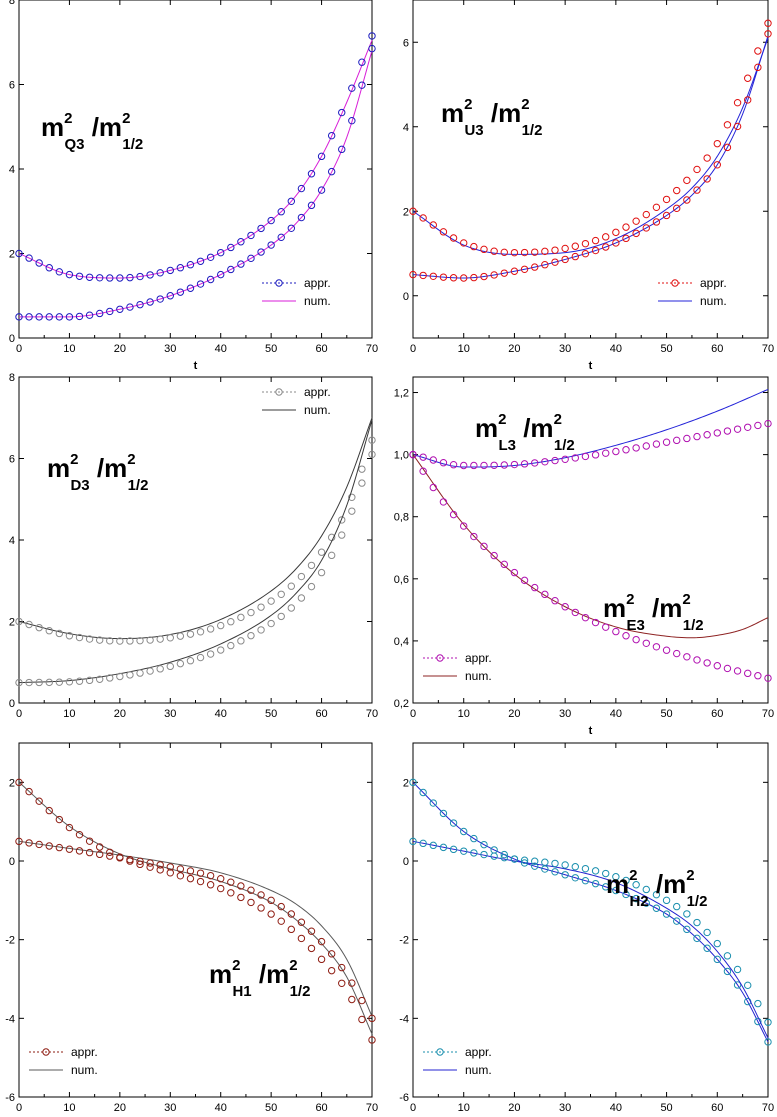  Describe the element at coordinates (464, 349) in the screenshot. I see `x-tick-label: 10` at that location.